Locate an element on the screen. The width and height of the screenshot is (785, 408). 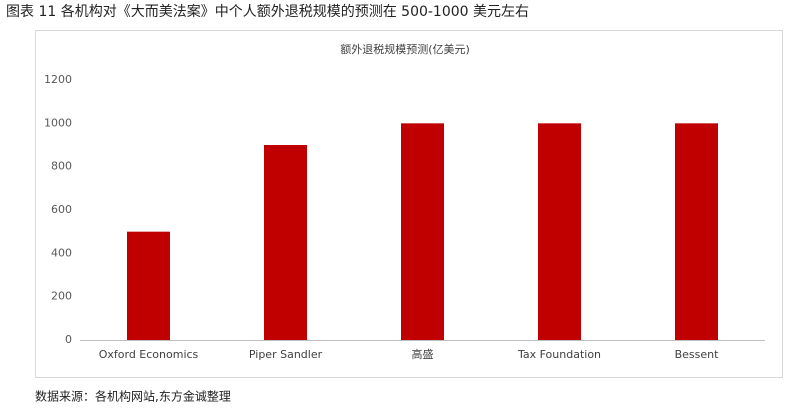
x-tick-label: Piper Sandler is located at coordinates (286, 354).